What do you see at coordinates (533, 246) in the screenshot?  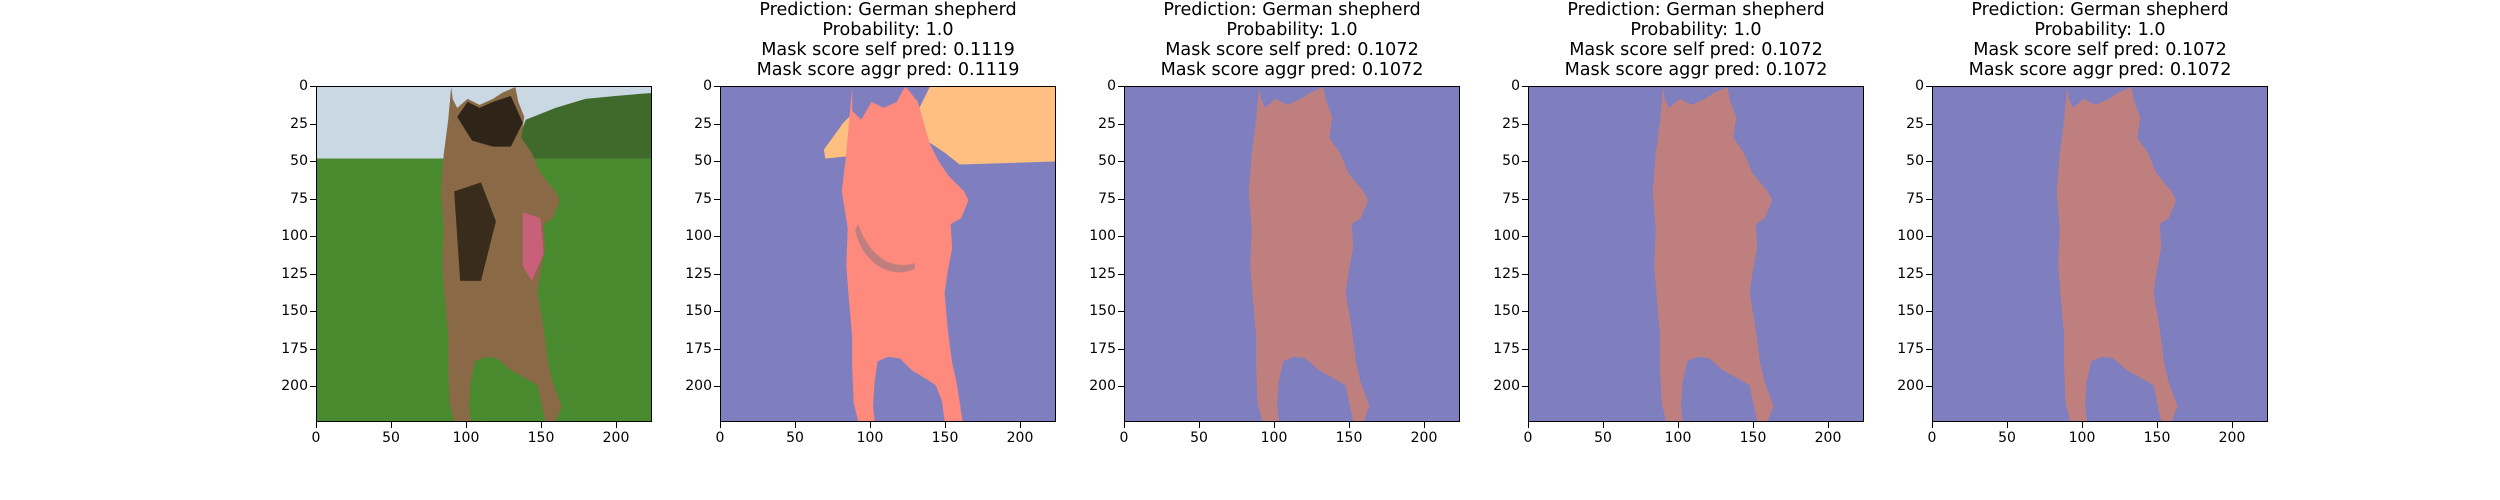 I see `dog-tongue` at bounding box center [533, 246].